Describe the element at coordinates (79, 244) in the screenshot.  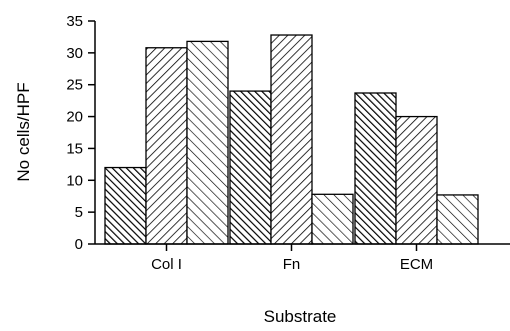
I see `y-tick-label-0: 0` at that location.